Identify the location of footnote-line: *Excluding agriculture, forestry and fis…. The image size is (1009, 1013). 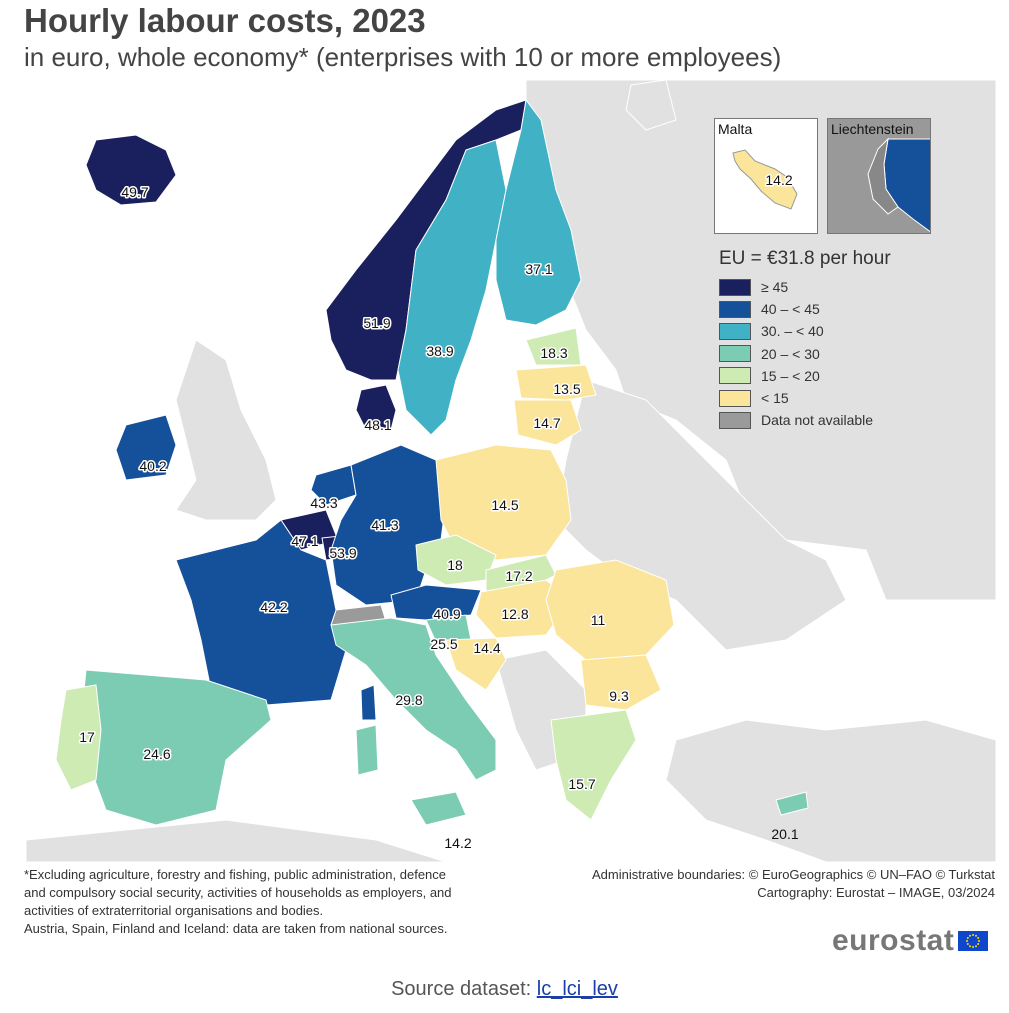
(235, 874).